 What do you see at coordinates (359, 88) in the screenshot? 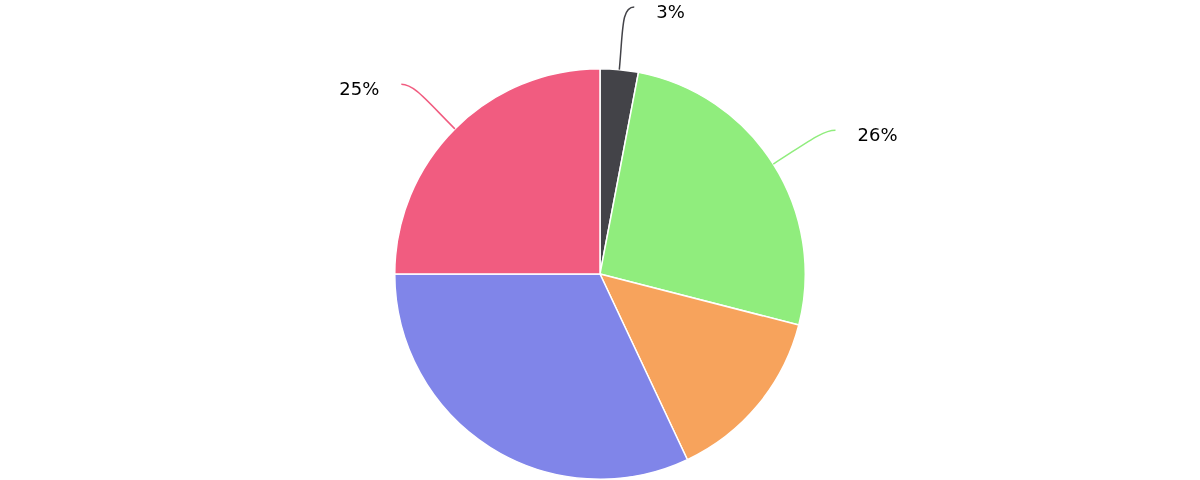
I see `data-label: 25%` at bounding box center [359, 88].